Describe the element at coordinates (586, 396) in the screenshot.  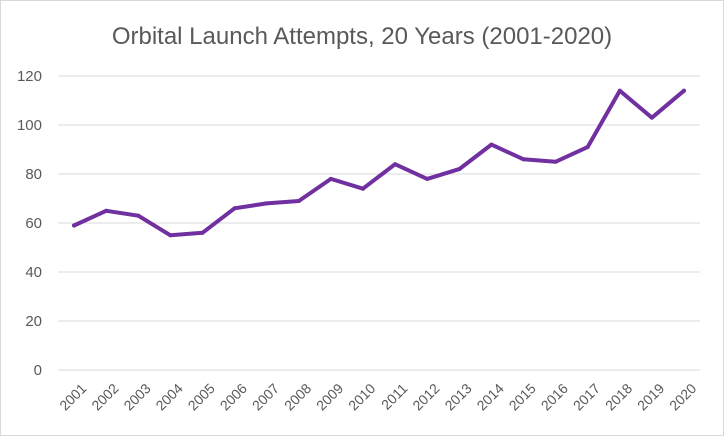
I see `x-tick-label: 2017` at that location.